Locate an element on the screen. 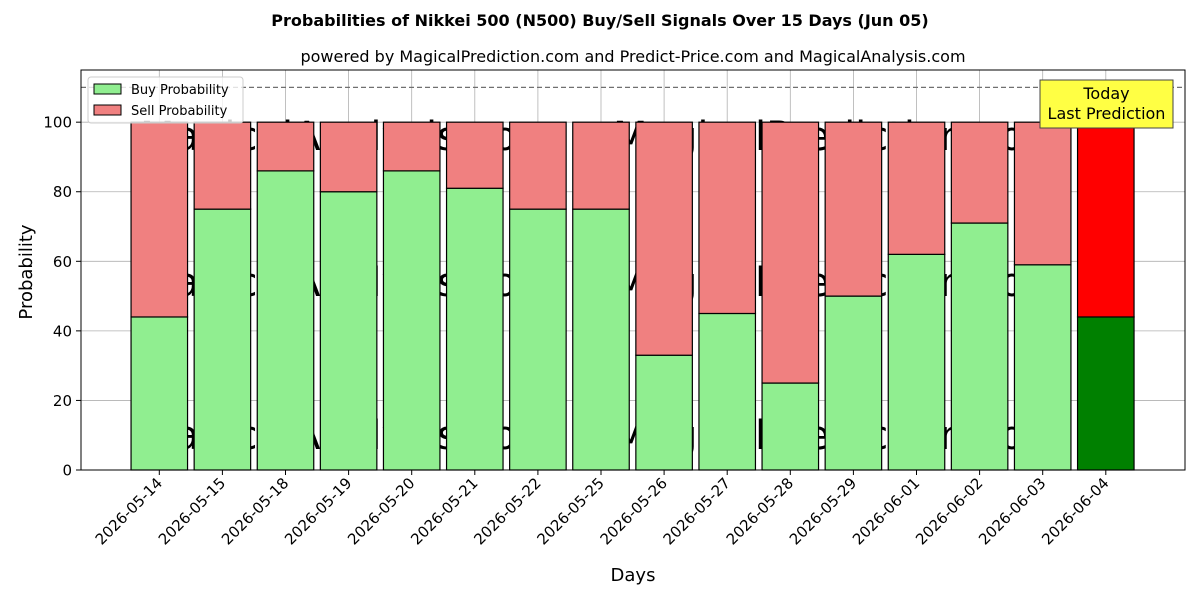 The width and height of the screenshot is (1200, 604). x-tick-label: 2026-05-21 is located at coordinates (444, 511).